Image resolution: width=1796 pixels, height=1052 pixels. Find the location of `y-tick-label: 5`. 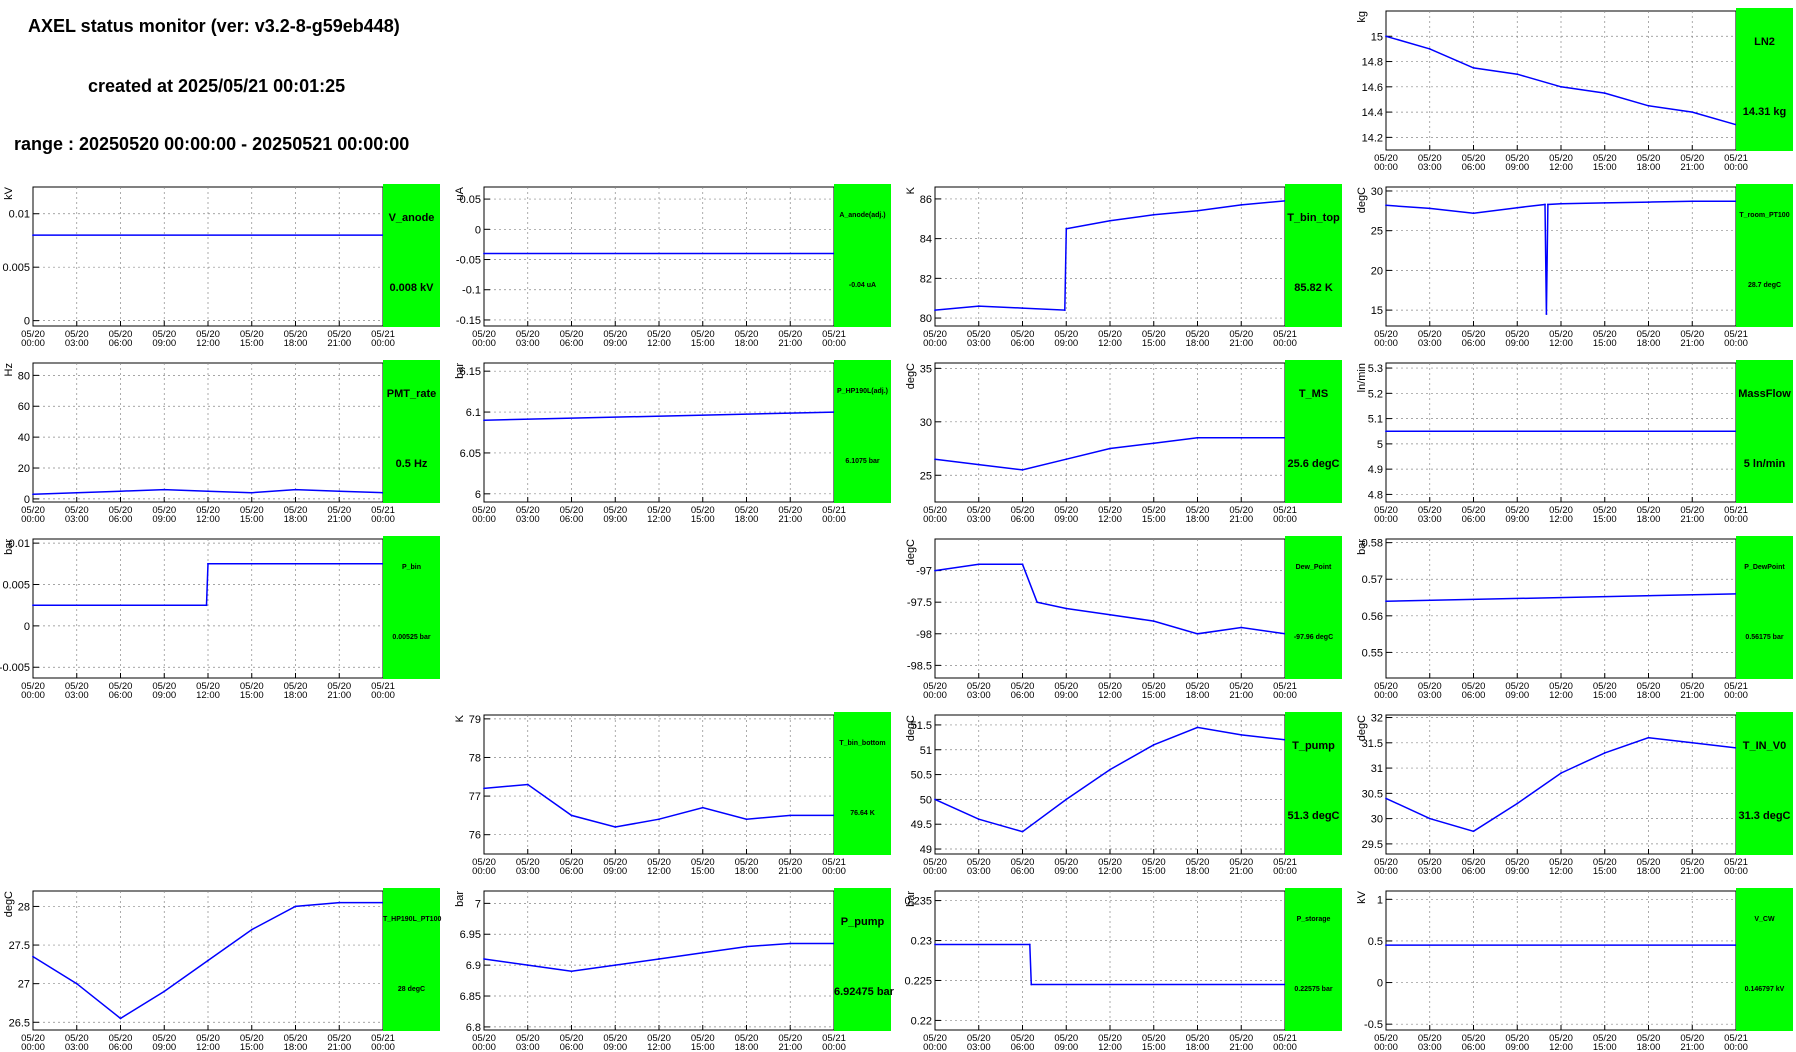

y-tick-label: 5 is located at coordinates (1380, 445).